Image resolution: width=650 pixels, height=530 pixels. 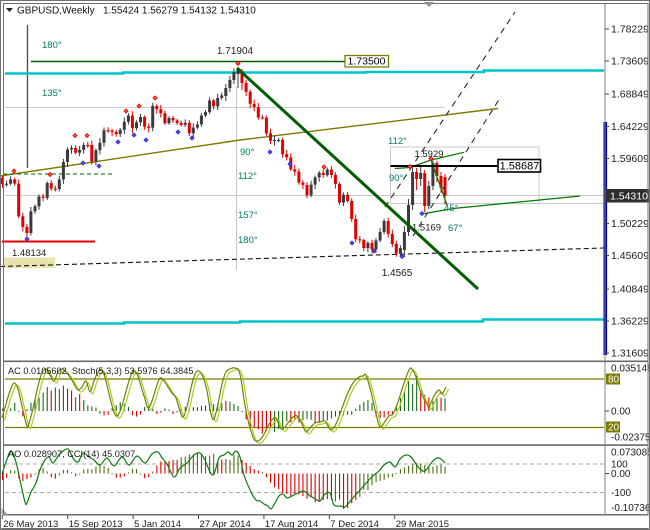 What do you see at coordinates (52, 93) in the screenshot?
I see `svg-text: 135°` at bounding box center [52, 93].